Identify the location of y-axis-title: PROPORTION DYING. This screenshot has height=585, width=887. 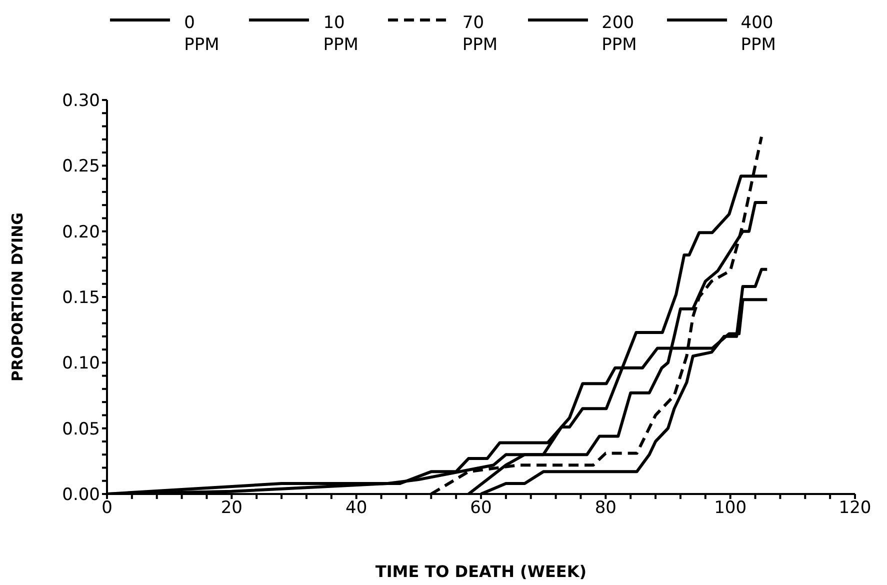
(17, 297).